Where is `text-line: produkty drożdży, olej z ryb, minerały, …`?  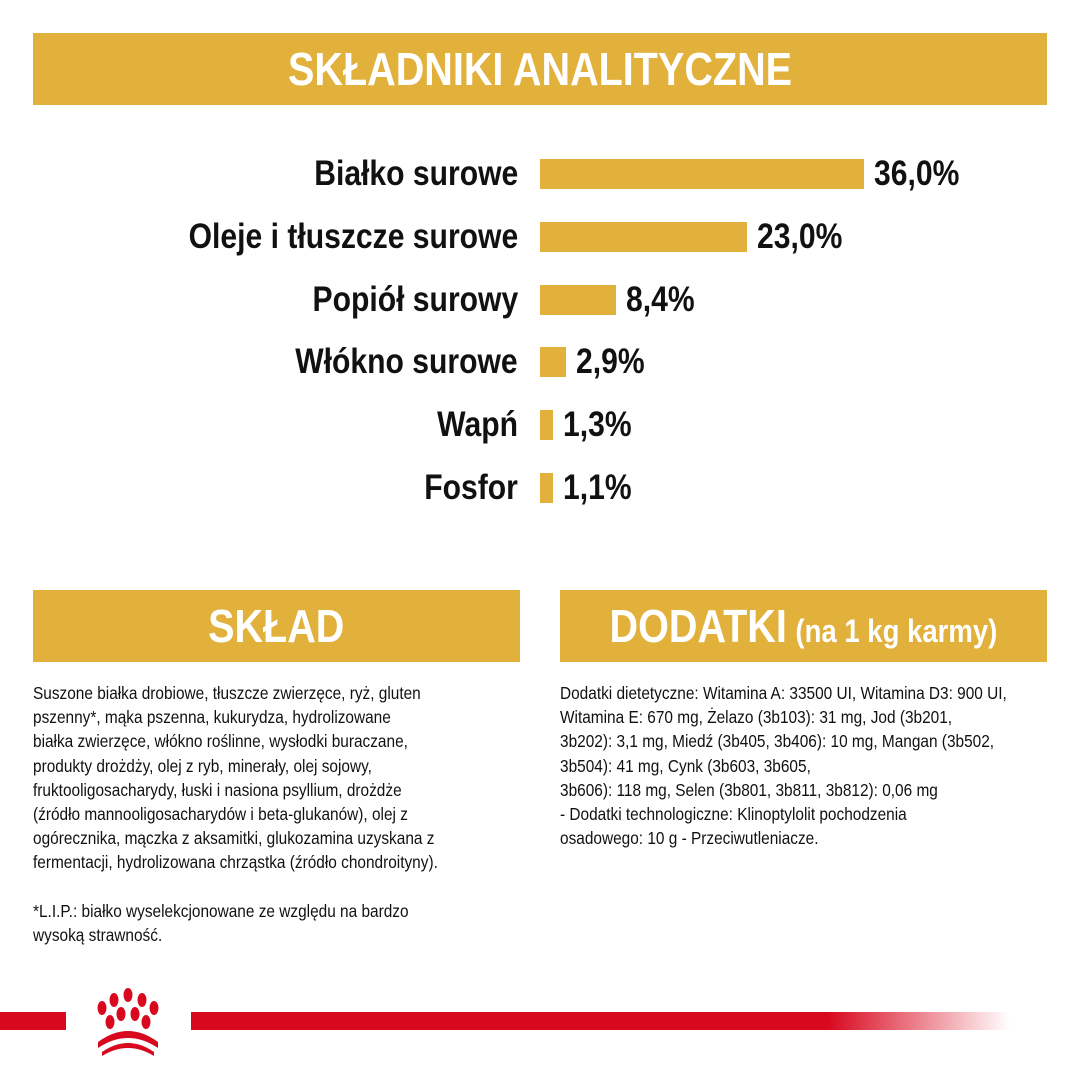 text-line: produkty drożdży, olej z ryb, minerały, … is located at coordinates (202, 765).